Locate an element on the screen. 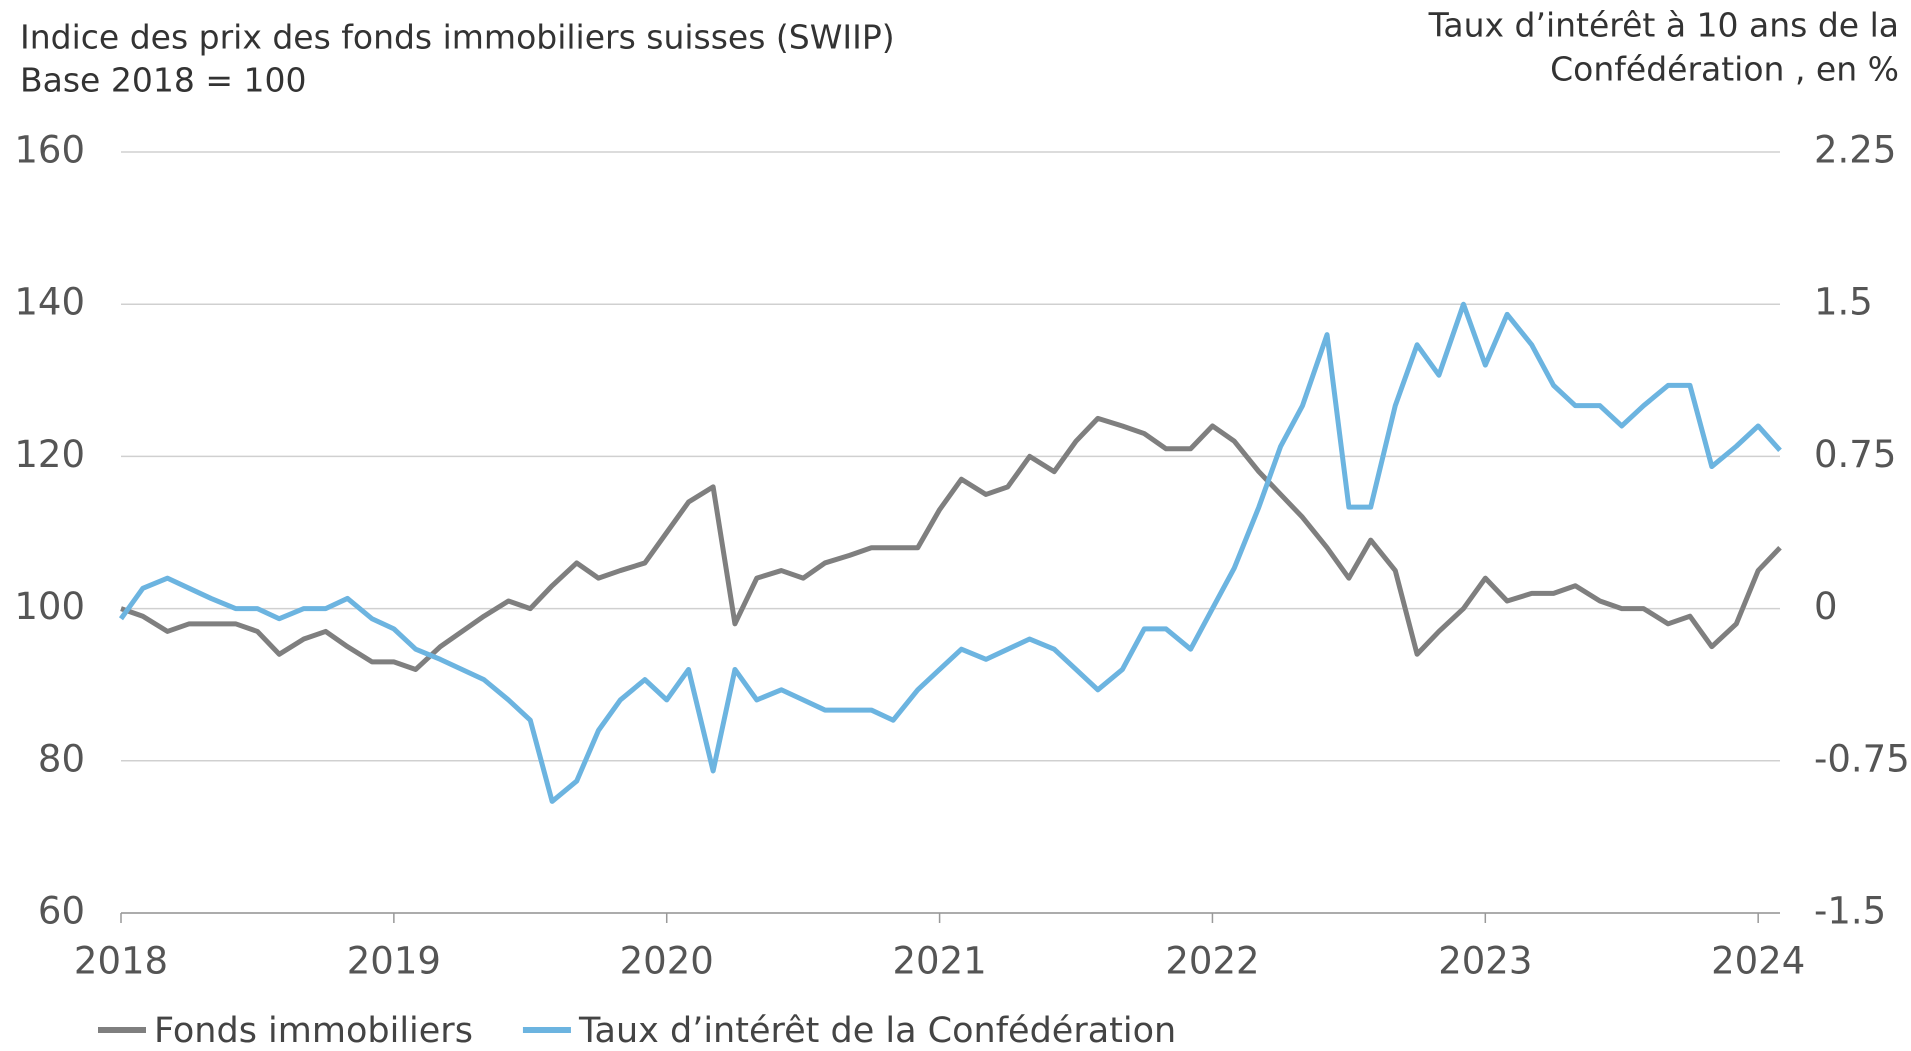 The width and height of the screenshot is (1911, 1051). chart-subtitle: Base 2018 = 100 is located at coordinates (163, 80).